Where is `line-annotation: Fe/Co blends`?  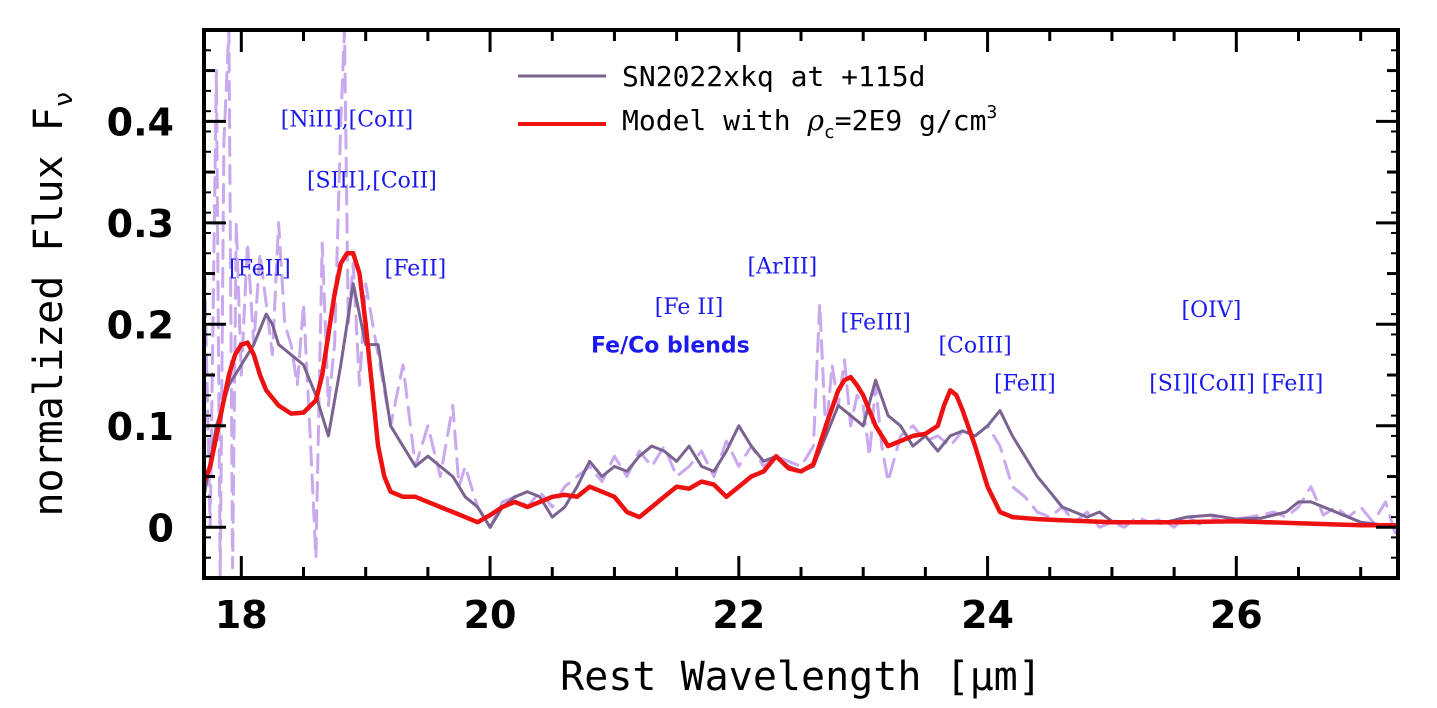
line-annotation: Fe/Co blends is located at coordinates (670, 346).